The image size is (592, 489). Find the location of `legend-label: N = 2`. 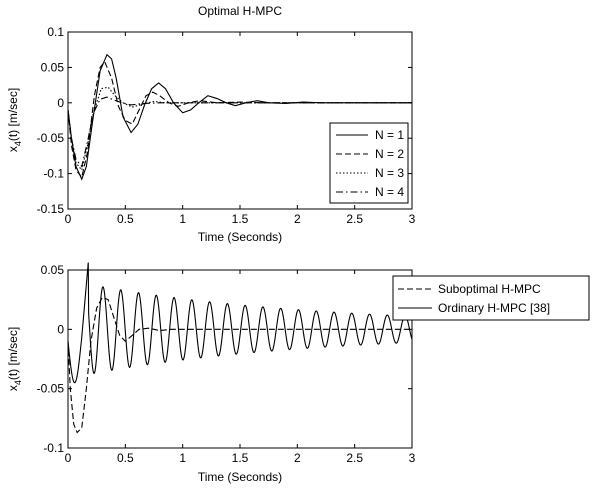

legend-label: N = 2 is located at coordinates (389, 154).